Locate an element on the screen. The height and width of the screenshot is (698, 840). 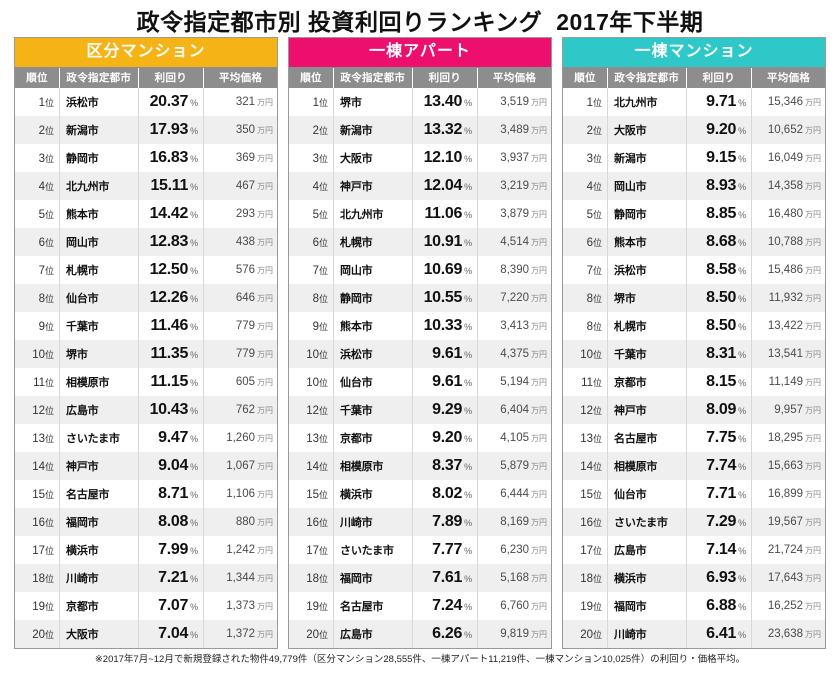
price-value: 11,149 is located at coordinates (785, 382).